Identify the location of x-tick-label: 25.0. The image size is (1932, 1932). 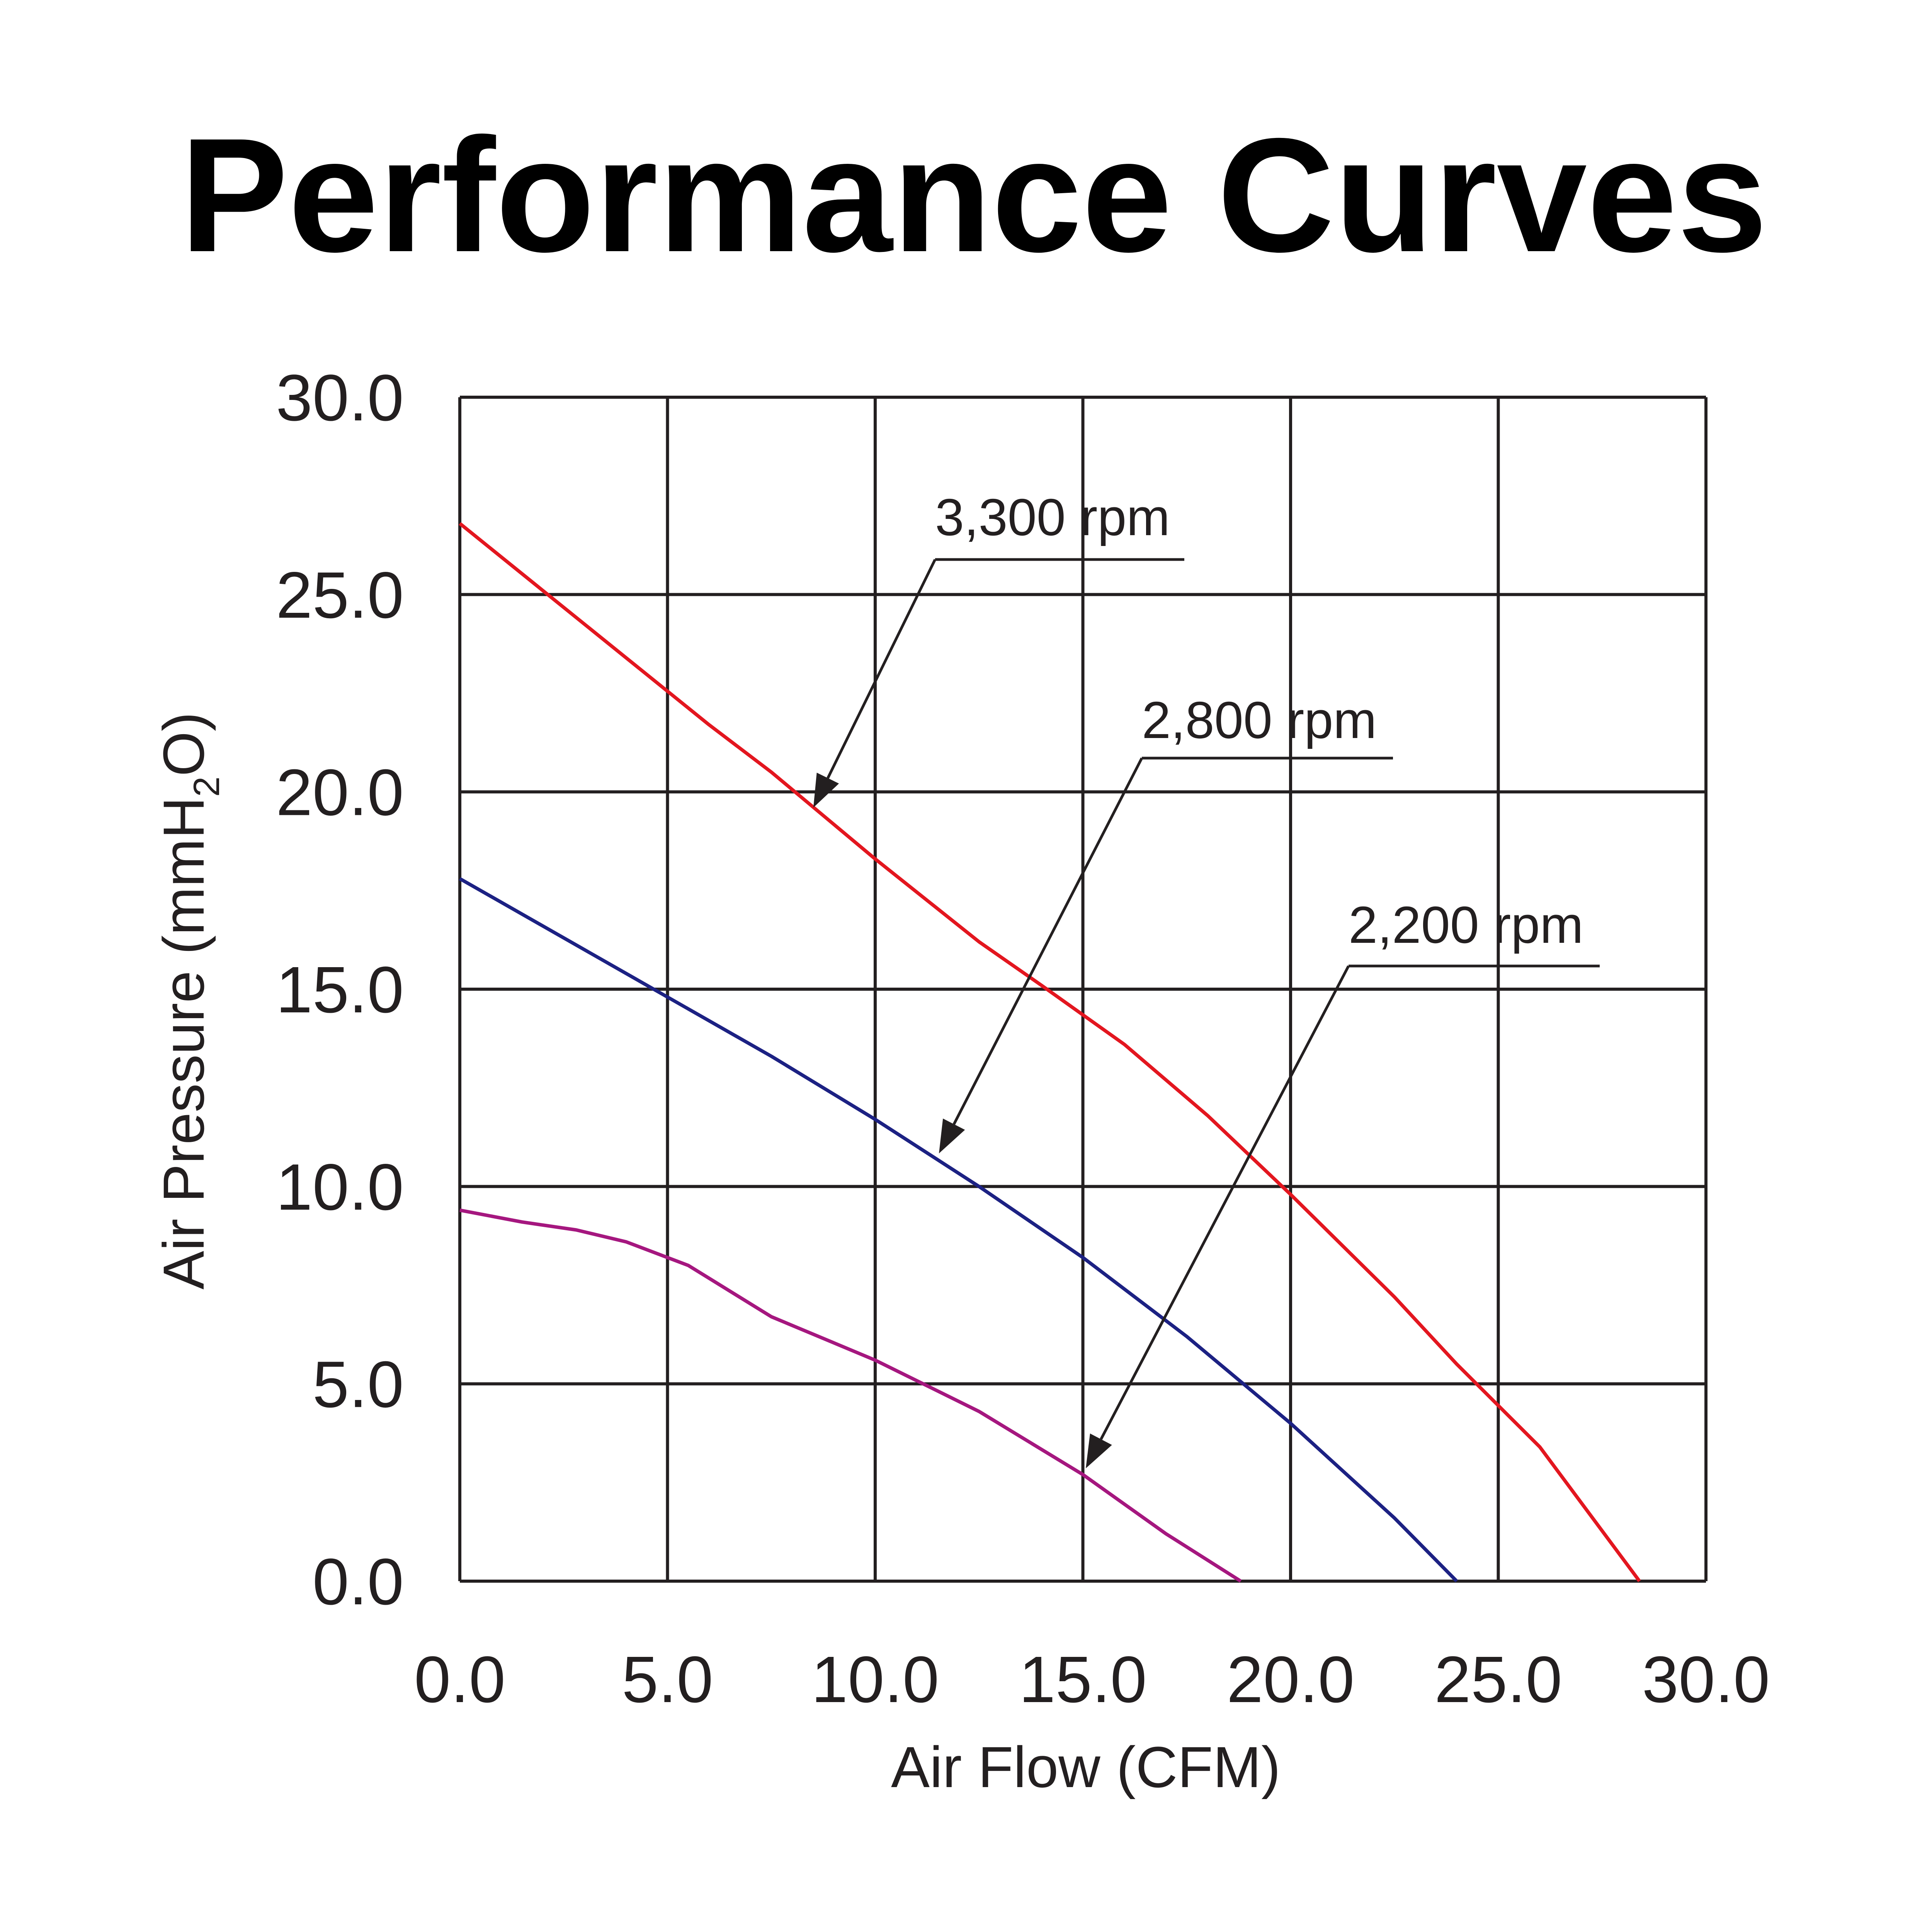
(1498, 1680).